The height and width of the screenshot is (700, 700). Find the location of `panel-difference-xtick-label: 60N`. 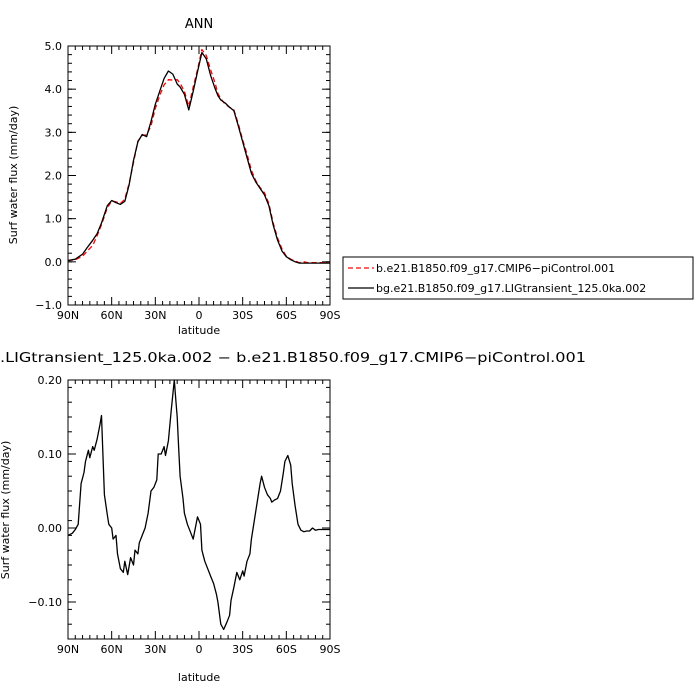

panel-difference-xtick-label: 60N is located at coordinates (112, 649).